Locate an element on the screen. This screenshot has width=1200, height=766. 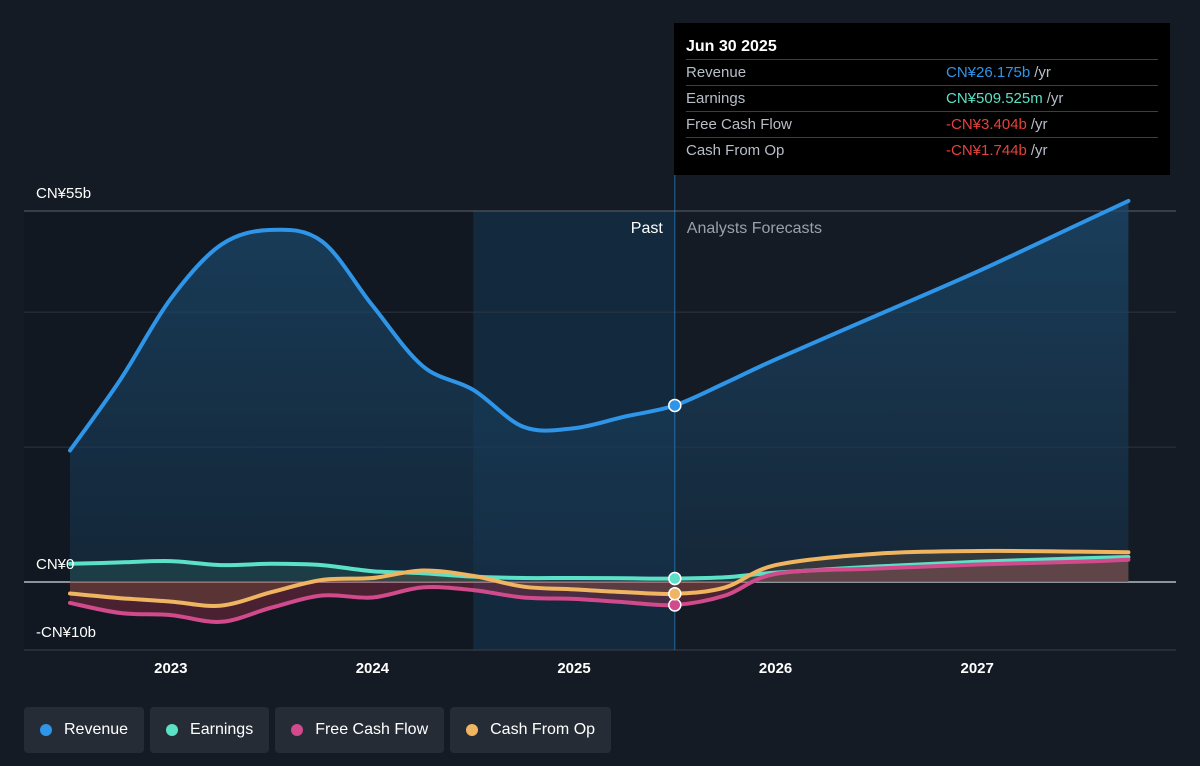
past-label: Past is located at coordinates (647, 228).